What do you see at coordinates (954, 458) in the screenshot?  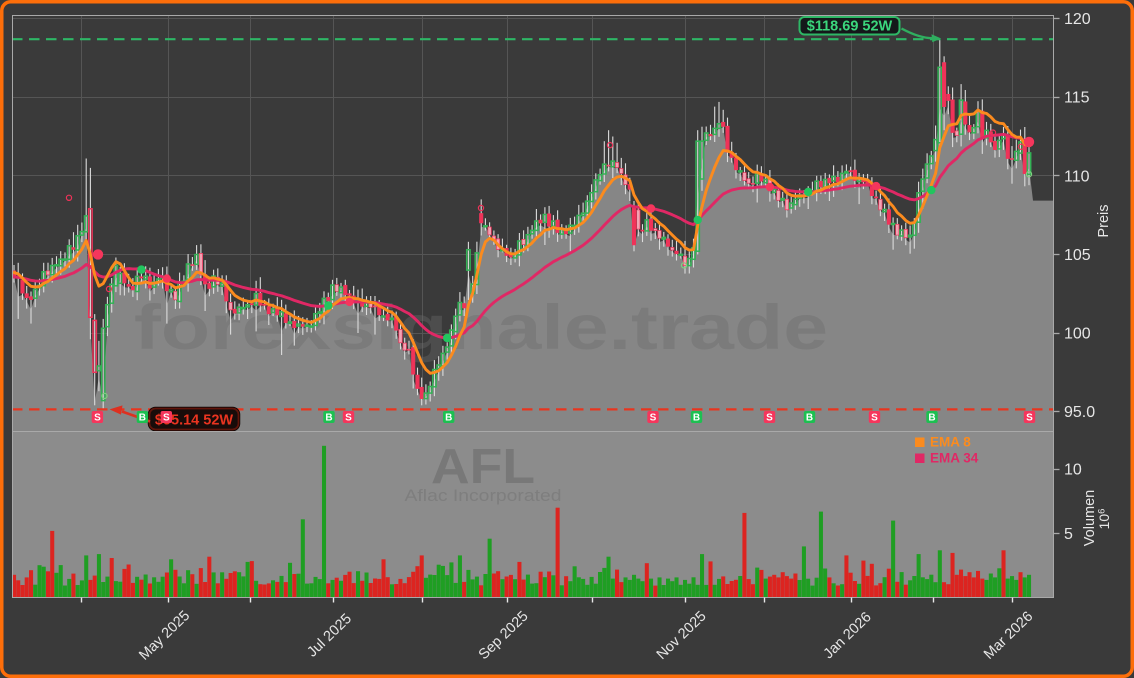 I see `svg-text: EMA 34` at bounding box center [954, 458].